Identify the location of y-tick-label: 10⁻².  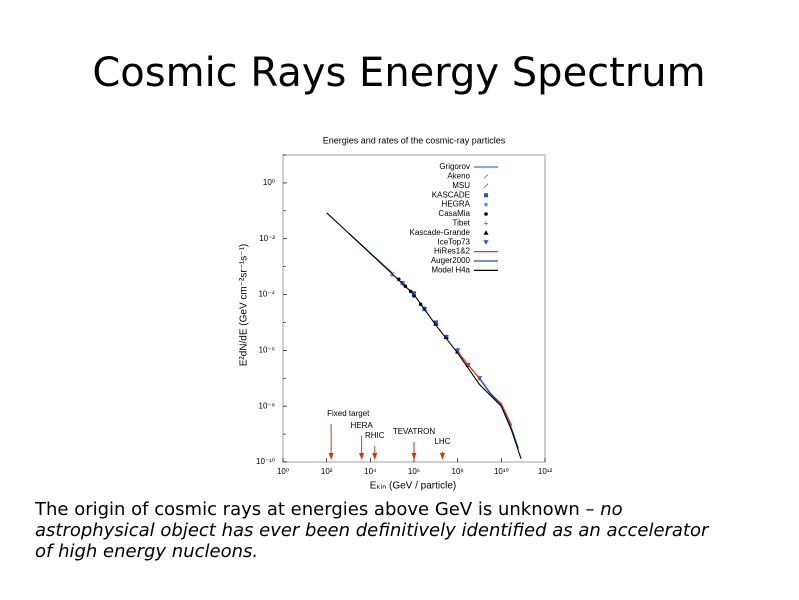
(267, 238).